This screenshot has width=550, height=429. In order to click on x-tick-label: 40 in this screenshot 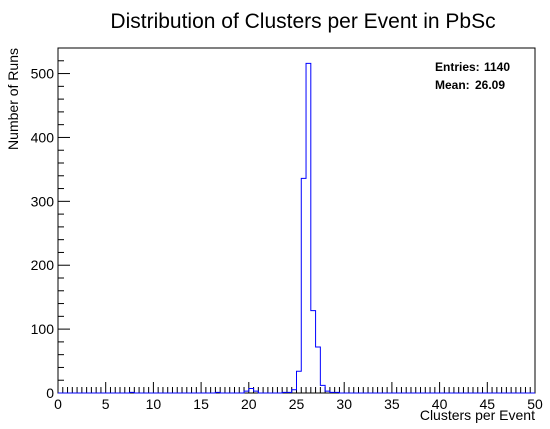, I will do `click(440, 404)`.